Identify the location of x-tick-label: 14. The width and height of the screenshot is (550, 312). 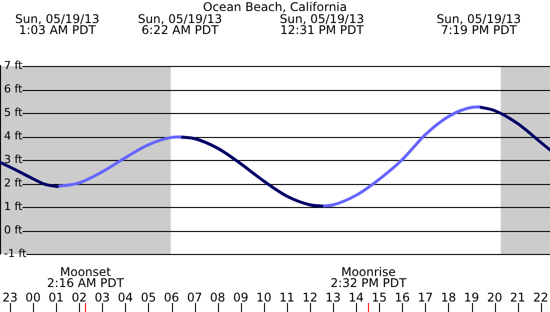
(356, 297).